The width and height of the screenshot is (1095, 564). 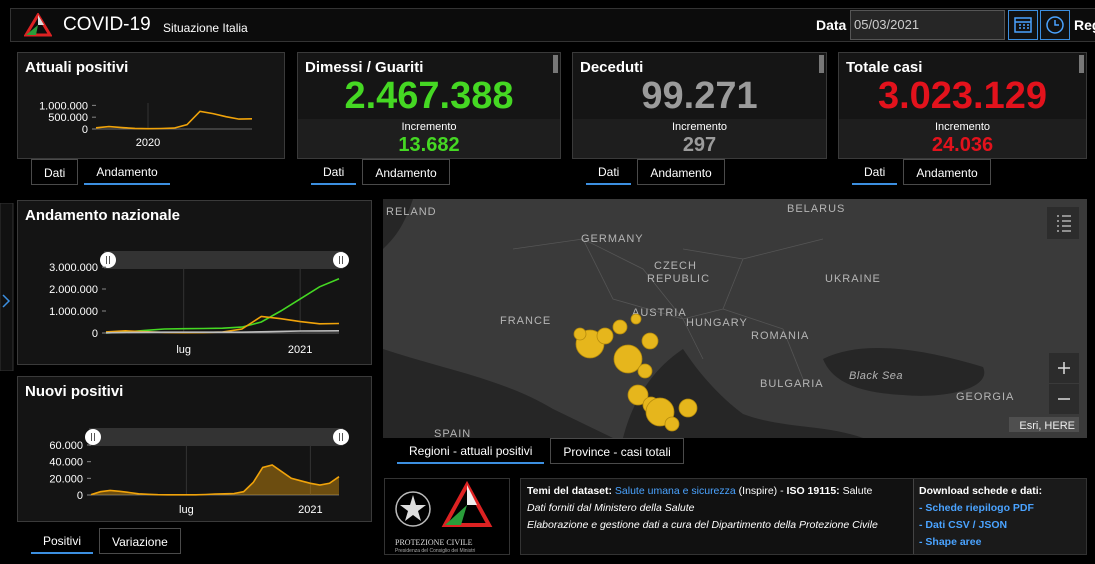 What do you see at coordinates (962, 145) in the screenshot?
I see `increment-value: 24.036` at bounding box center [962, 145].